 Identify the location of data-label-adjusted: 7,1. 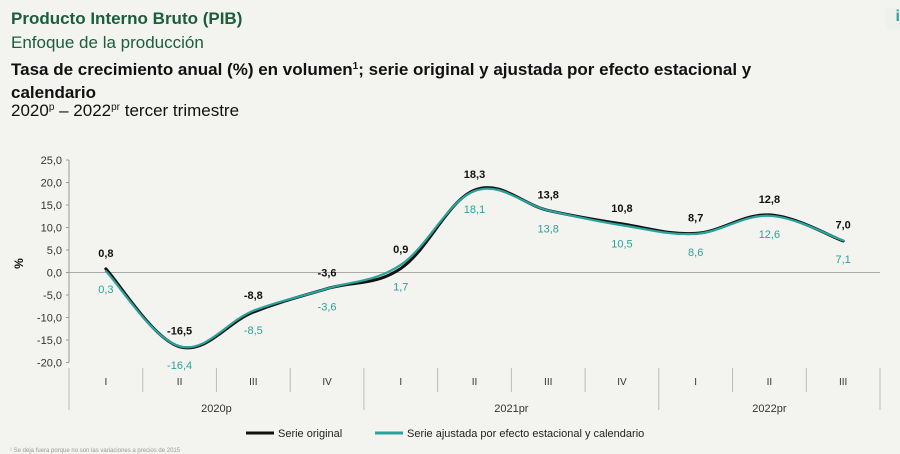
(842, 260).